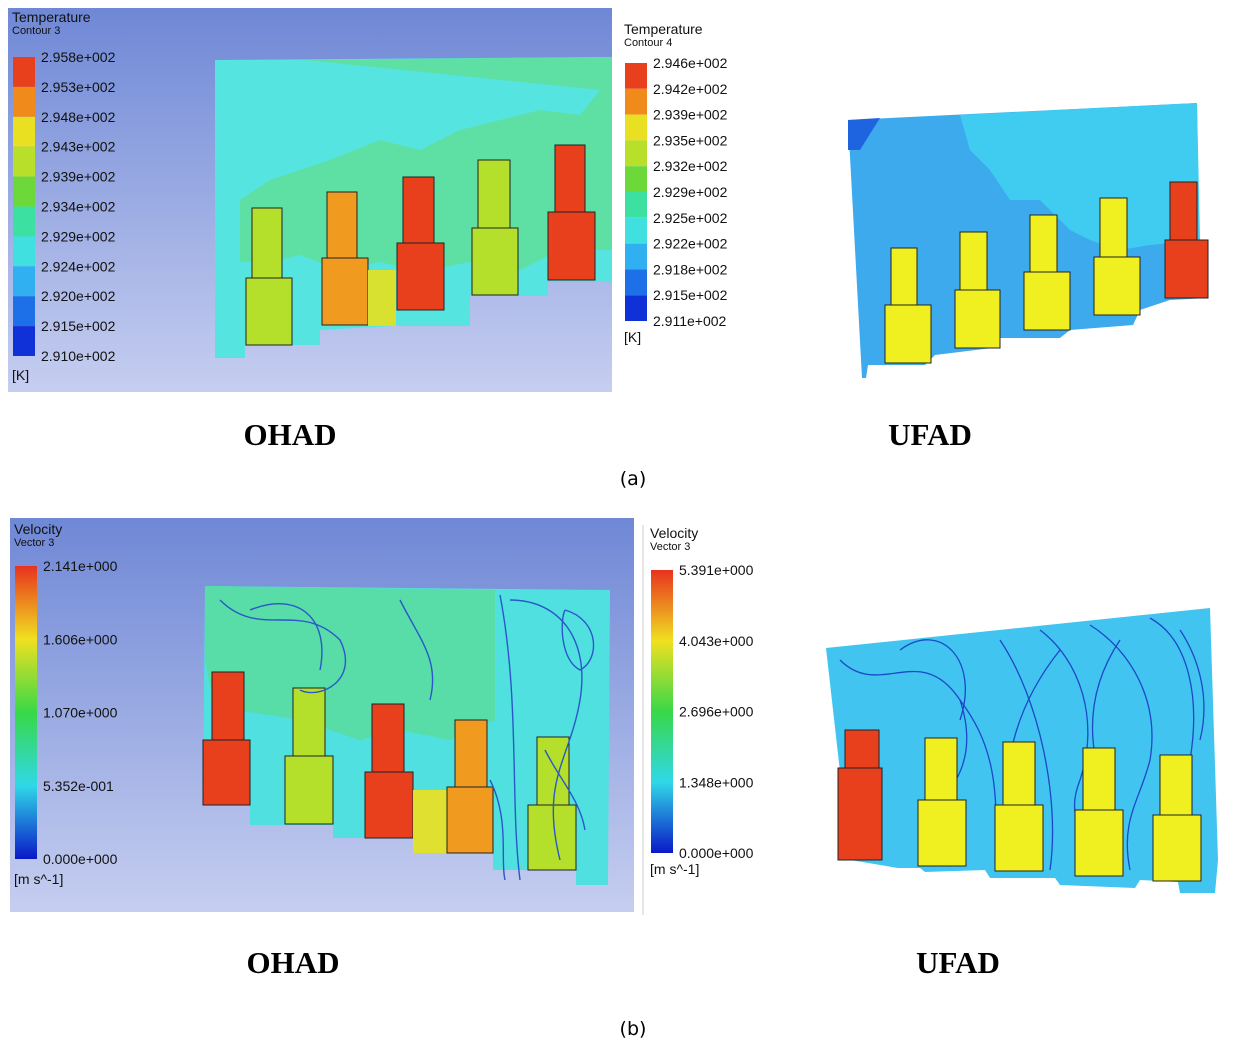 This screenshot has width=1245, height=1041. Describe the element at coordinates (80, 639) in the screenshot. I see `colorbar-label: 1.606e+000` at that location.